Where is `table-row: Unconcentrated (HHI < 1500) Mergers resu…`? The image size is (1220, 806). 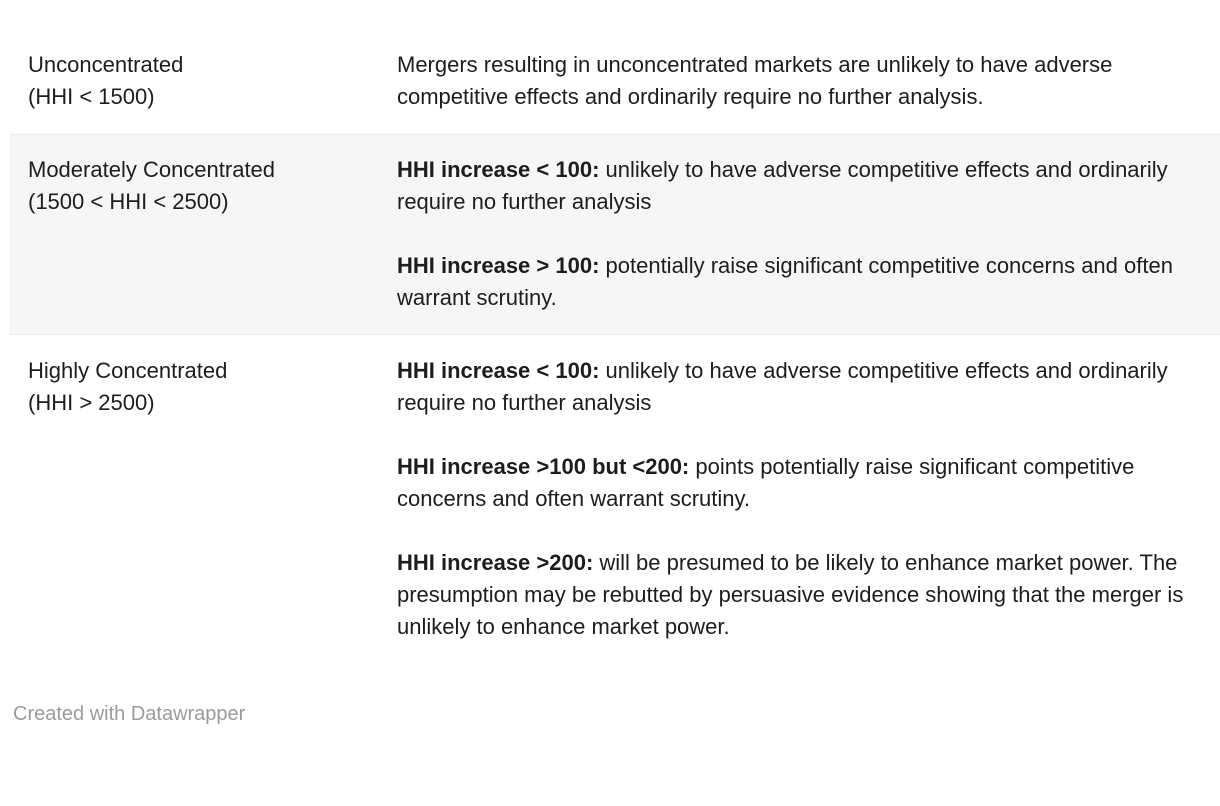
table-row: Unconcentrated (HHI < 1500) Mergers resu… is located at coordinates (615, 81).